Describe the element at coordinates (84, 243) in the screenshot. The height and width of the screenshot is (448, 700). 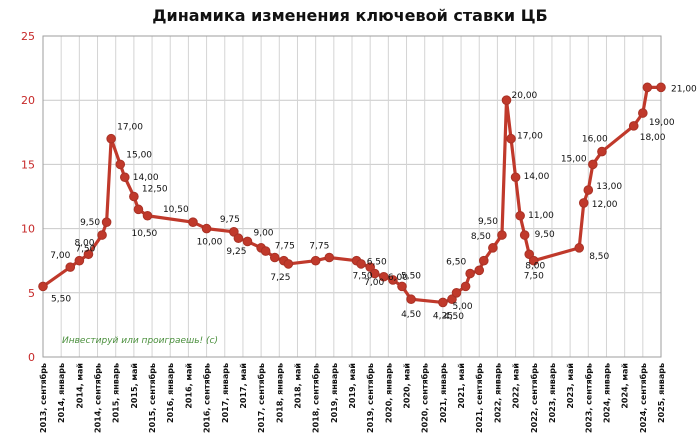
I see `data-label: 8,00` at that location.